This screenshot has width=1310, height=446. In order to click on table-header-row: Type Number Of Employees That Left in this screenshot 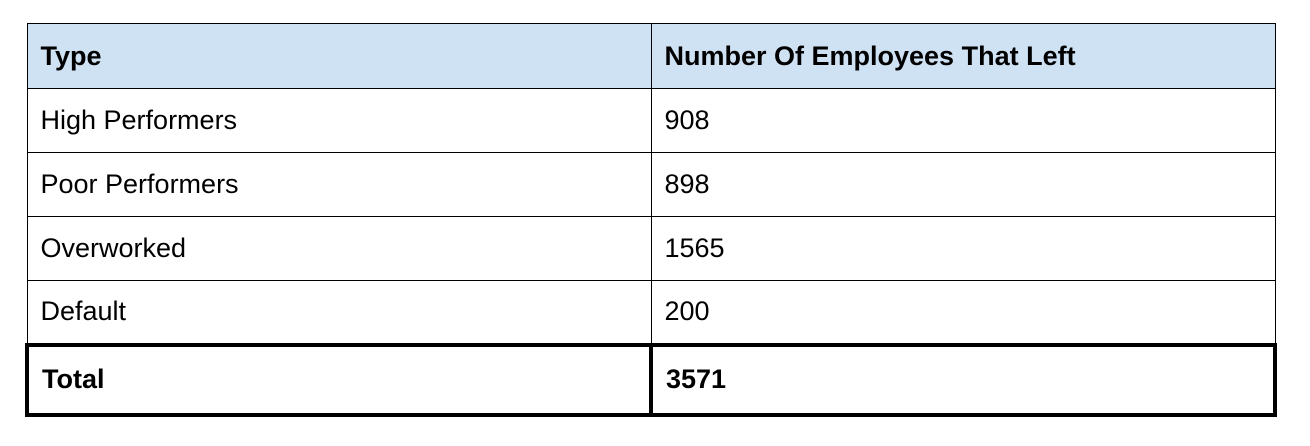, I will do `click(651, 56)`.